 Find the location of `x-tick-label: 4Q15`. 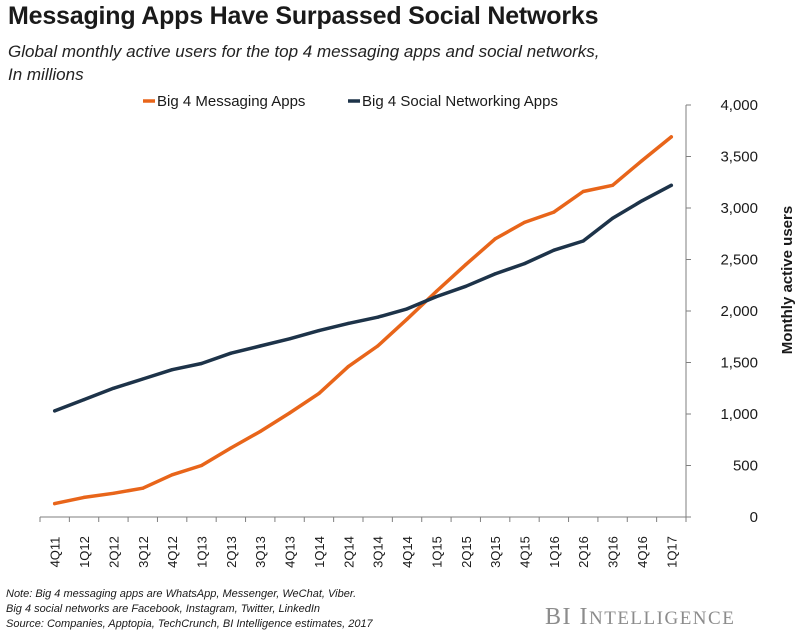

x-tick-label: 4Q15 is located at coordinates (525, 552).